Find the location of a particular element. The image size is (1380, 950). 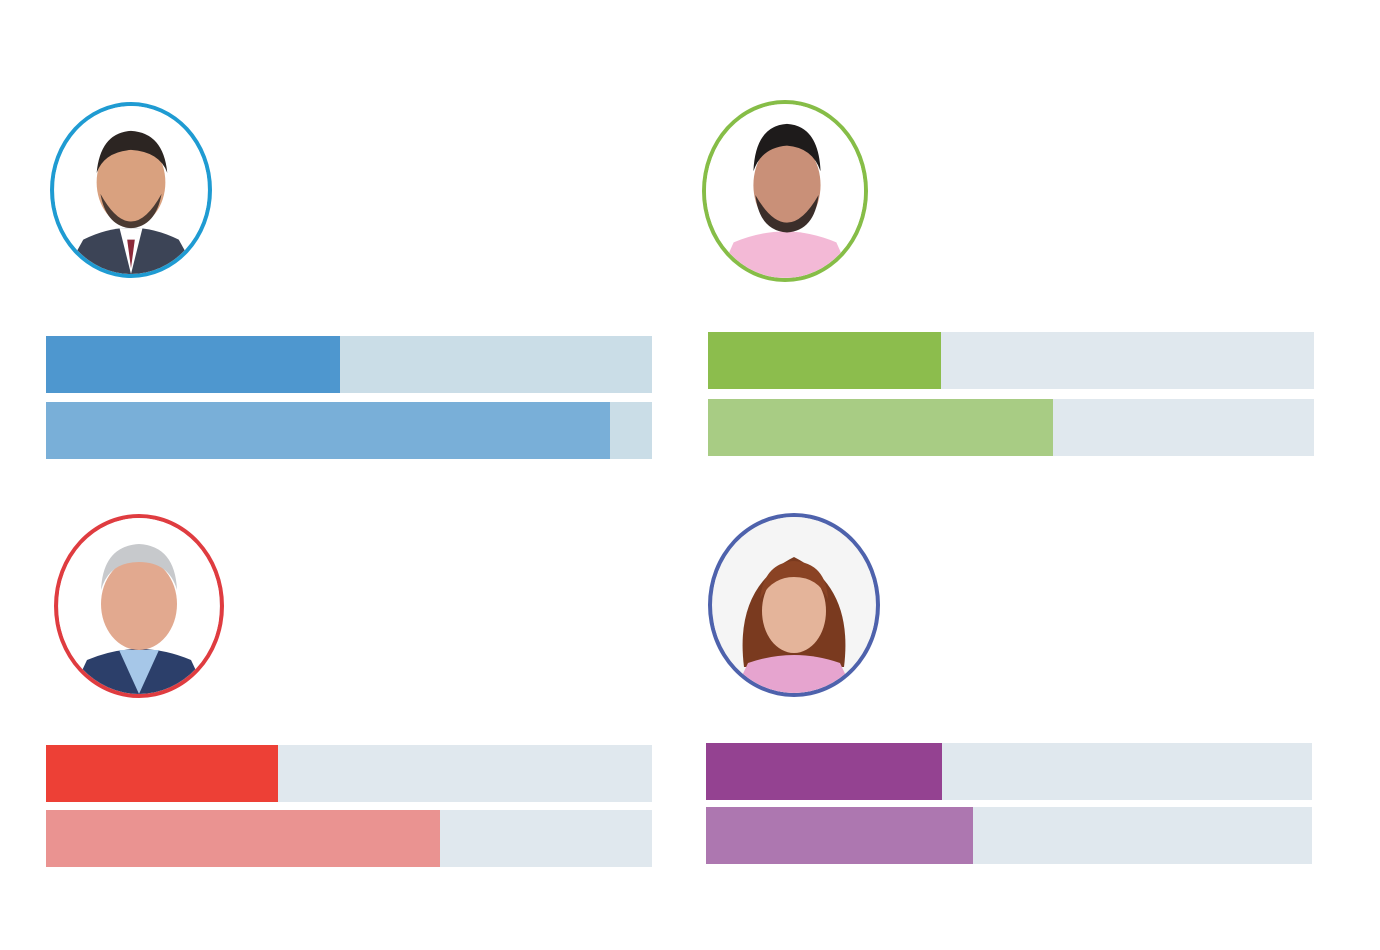

man-suit-portrait-icon is located at coordinates (131, 190).